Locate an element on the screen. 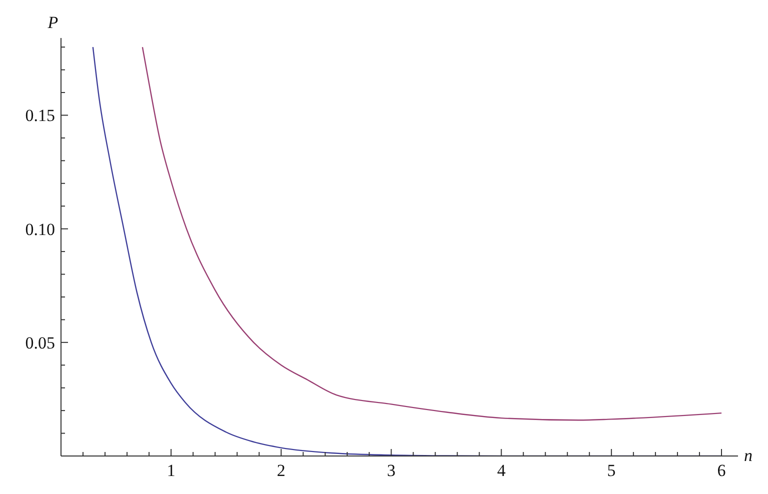  x-tick-label: 4 is located at coordinates (501, 470).